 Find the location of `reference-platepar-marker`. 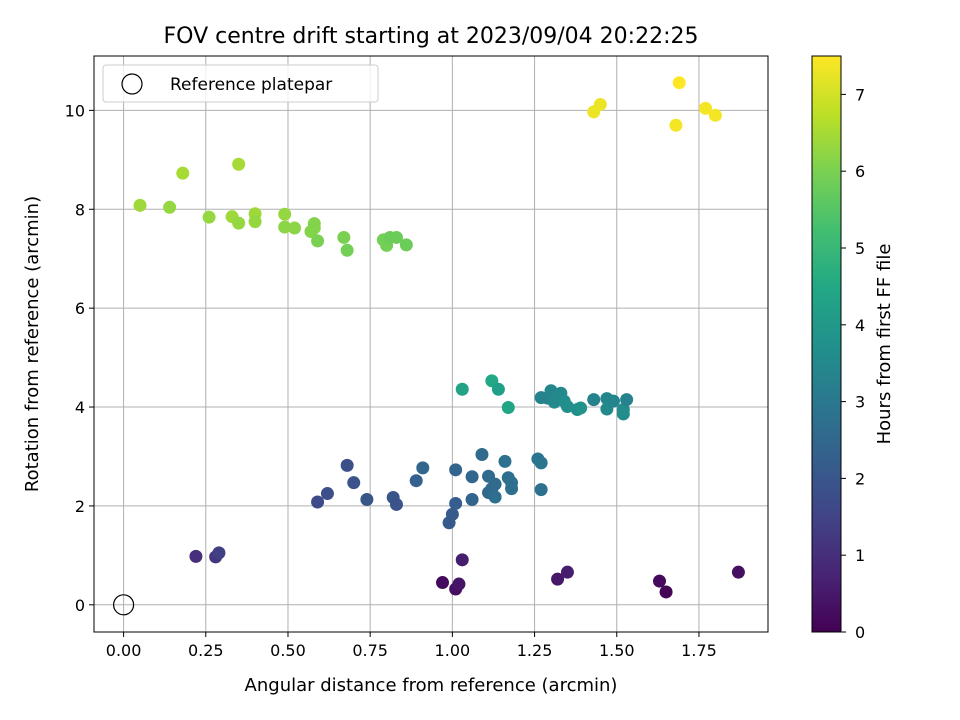

reference-platepar-marker is located at coordinates (123, 605).